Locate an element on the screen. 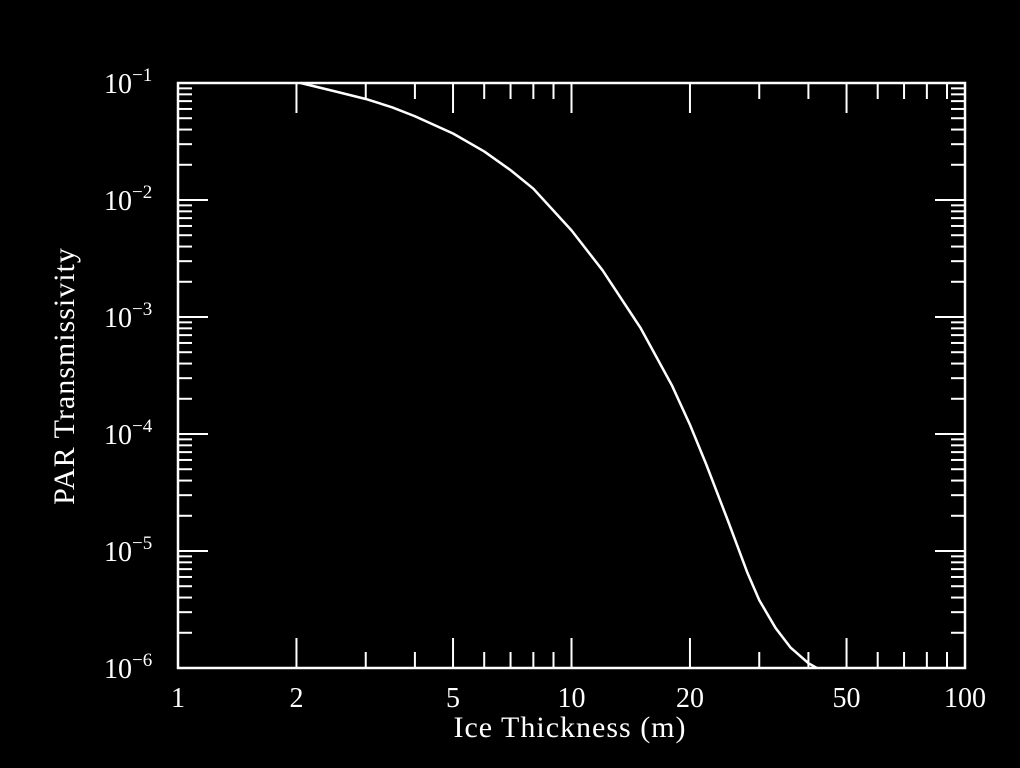 The width and height of the screenshot is (1020, 768). y-tick-label: 10⁻⁵ is located at coordinates (128, 550).